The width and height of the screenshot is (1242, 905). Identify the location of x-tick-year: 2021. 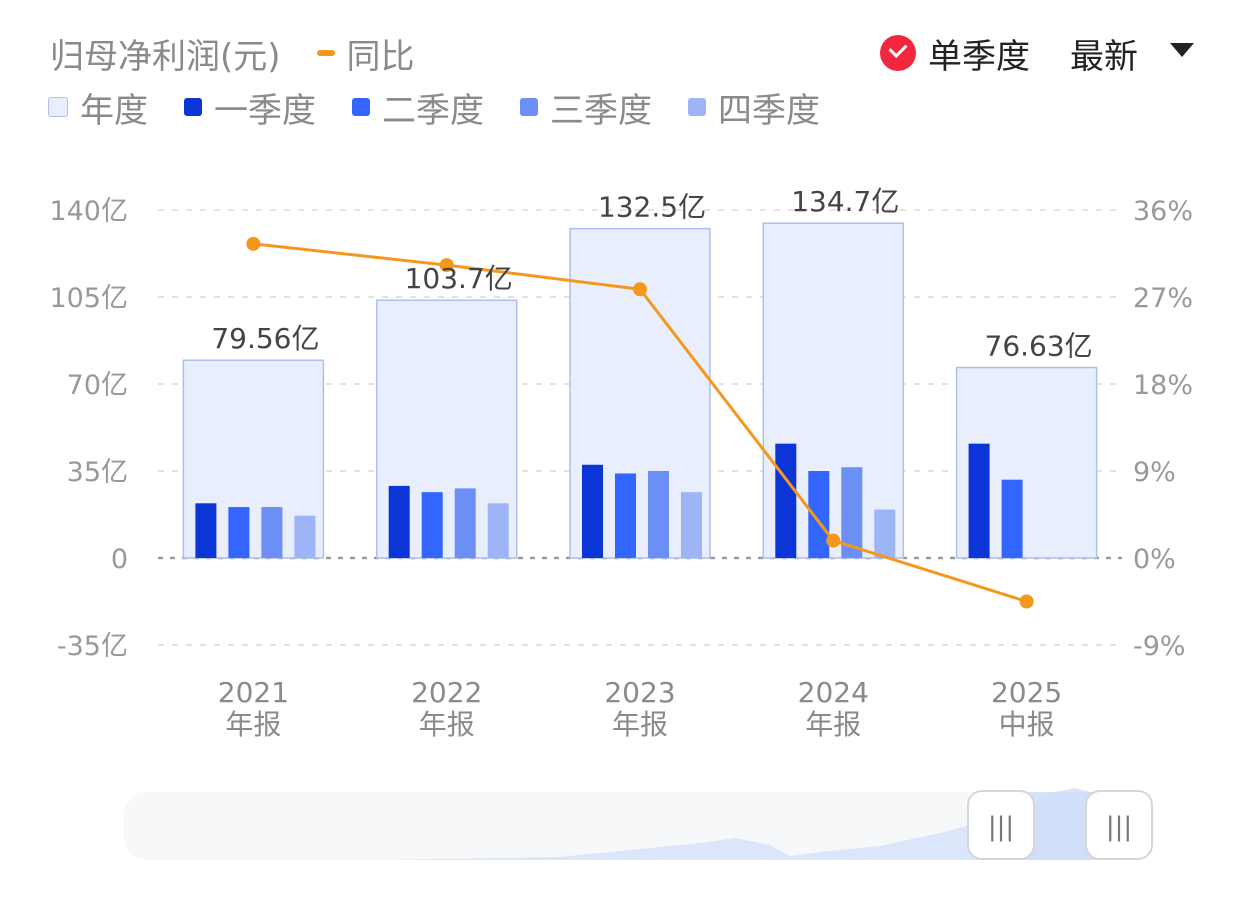
(253, 692).